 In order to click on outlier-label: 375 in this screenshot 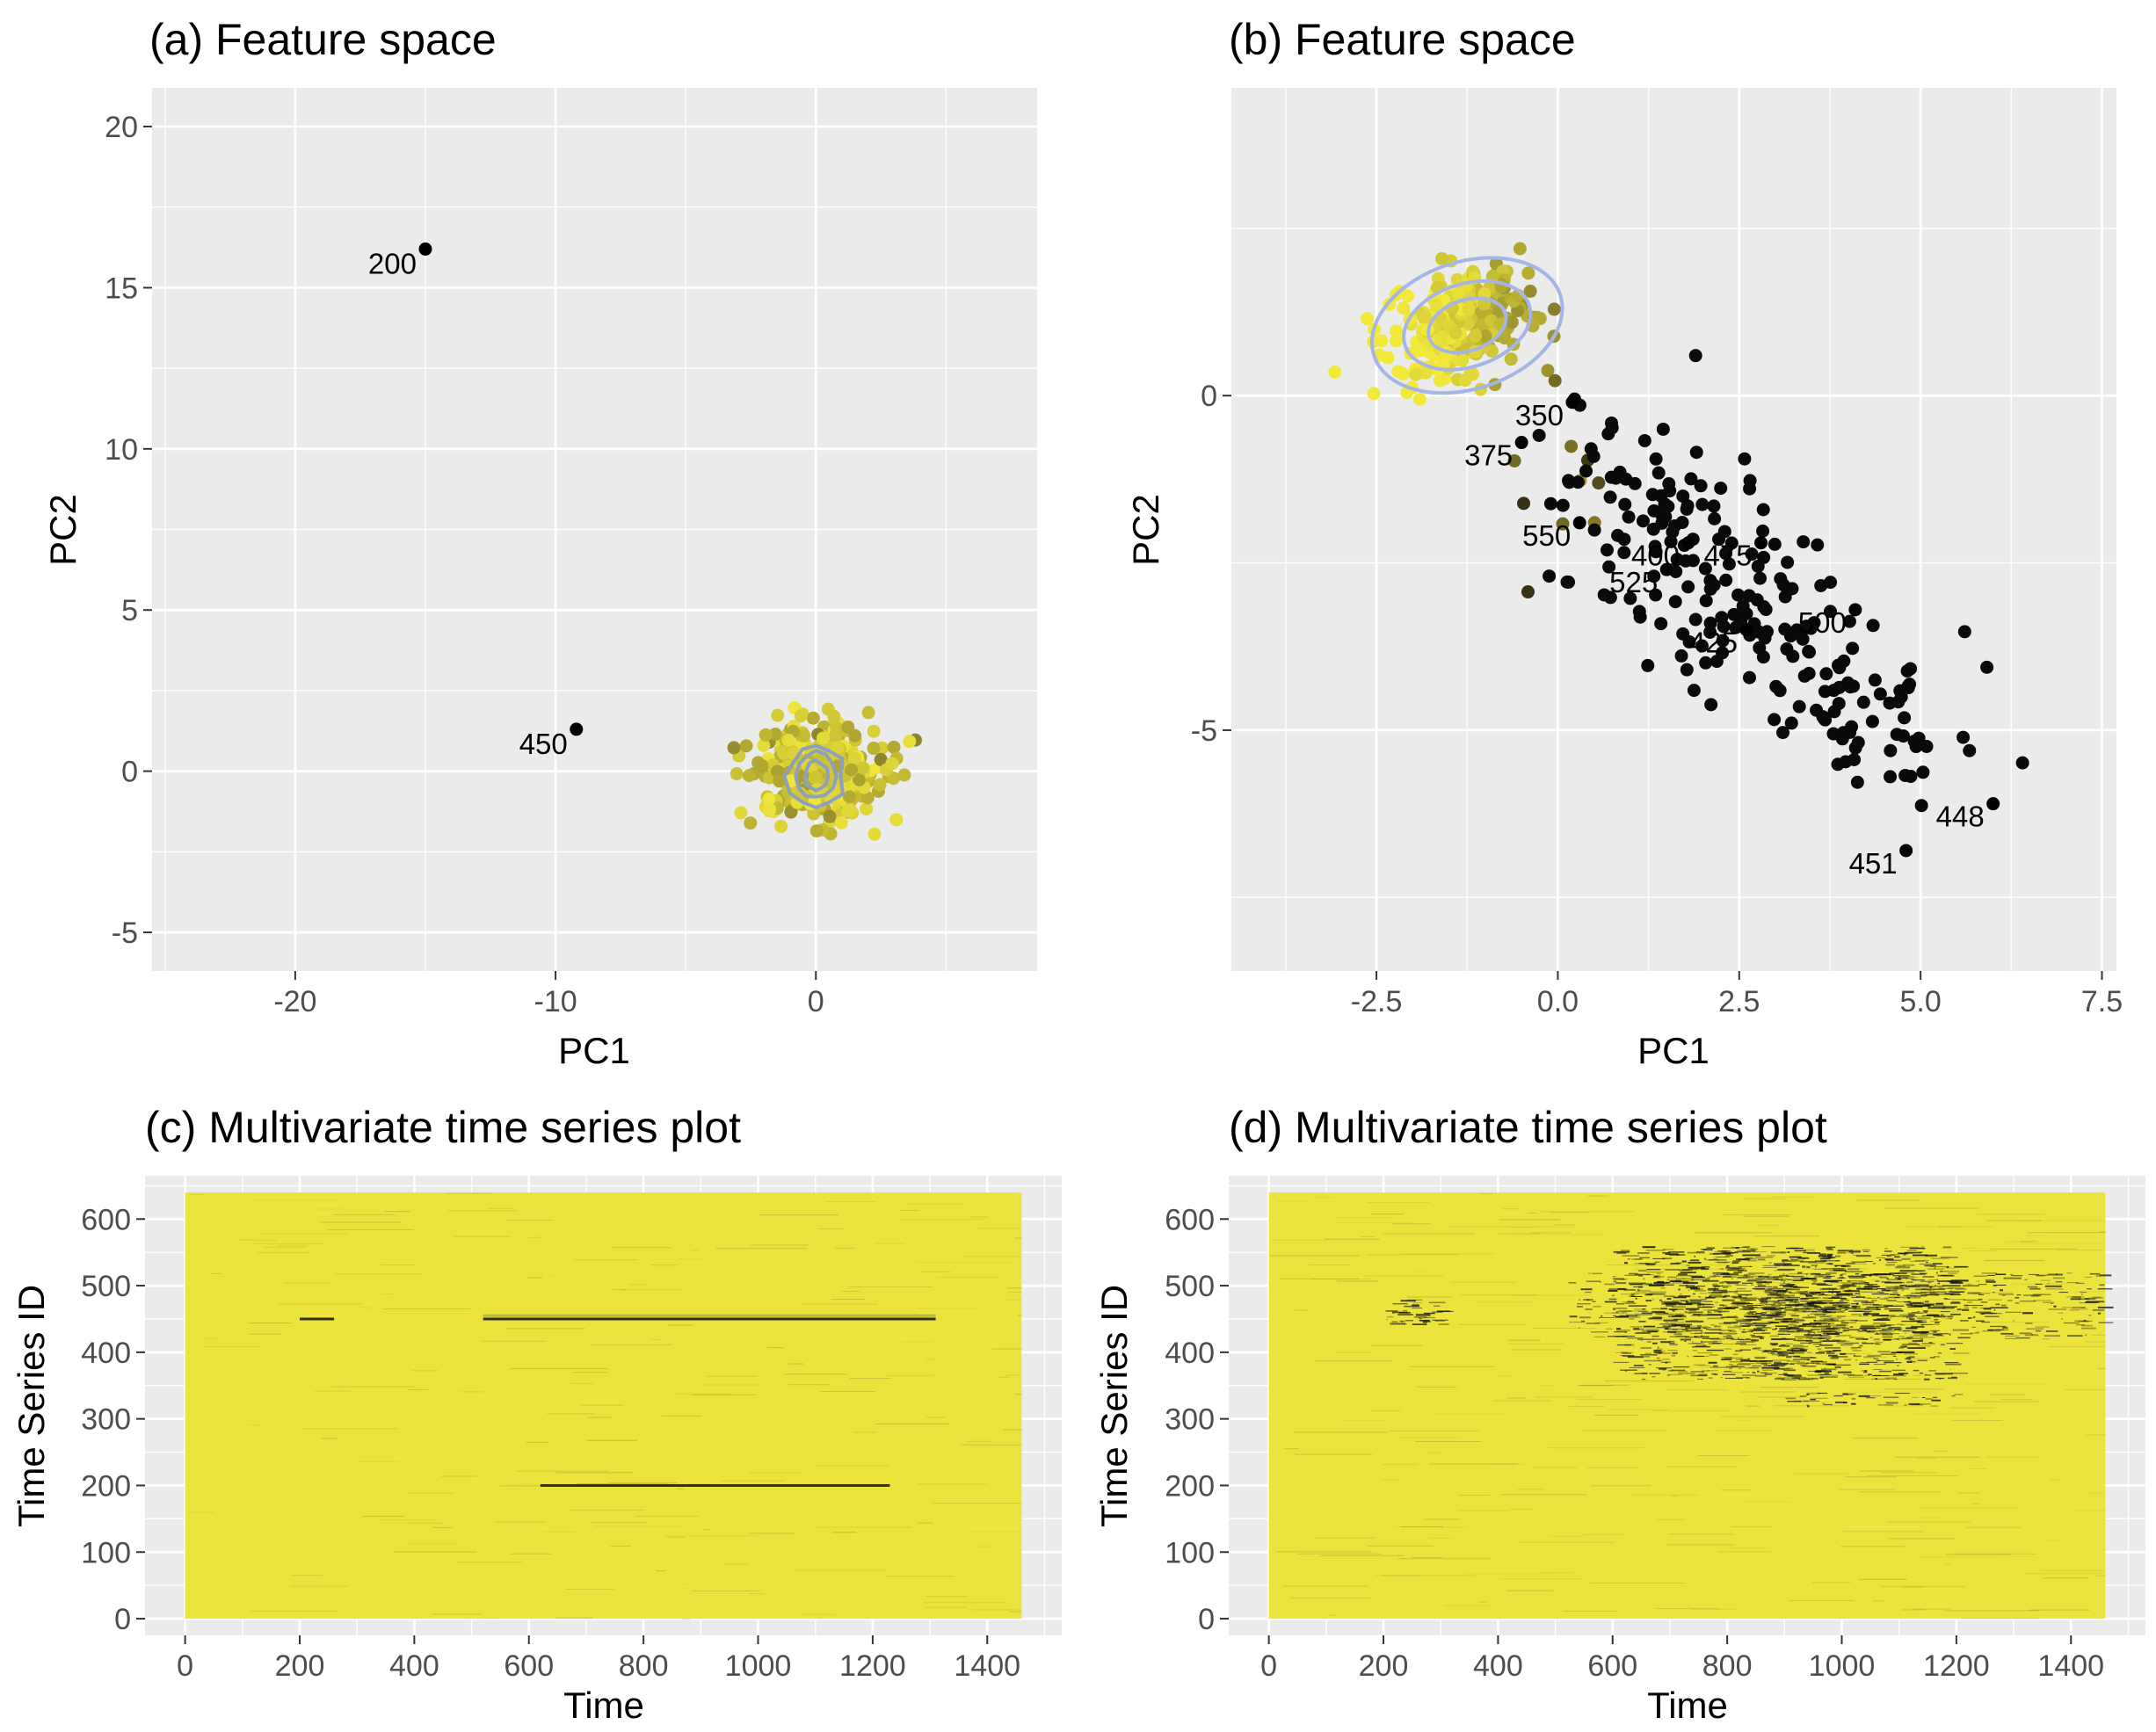, I will do `click(1488, 455)`.